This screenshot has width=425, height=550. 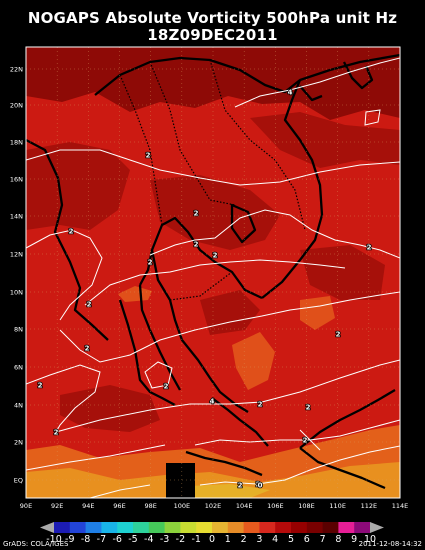 What do you see at coordinates (307, 539) in the screenshot?
I see `colorbar-tick-label: 6` at bounding box center [307, 539].